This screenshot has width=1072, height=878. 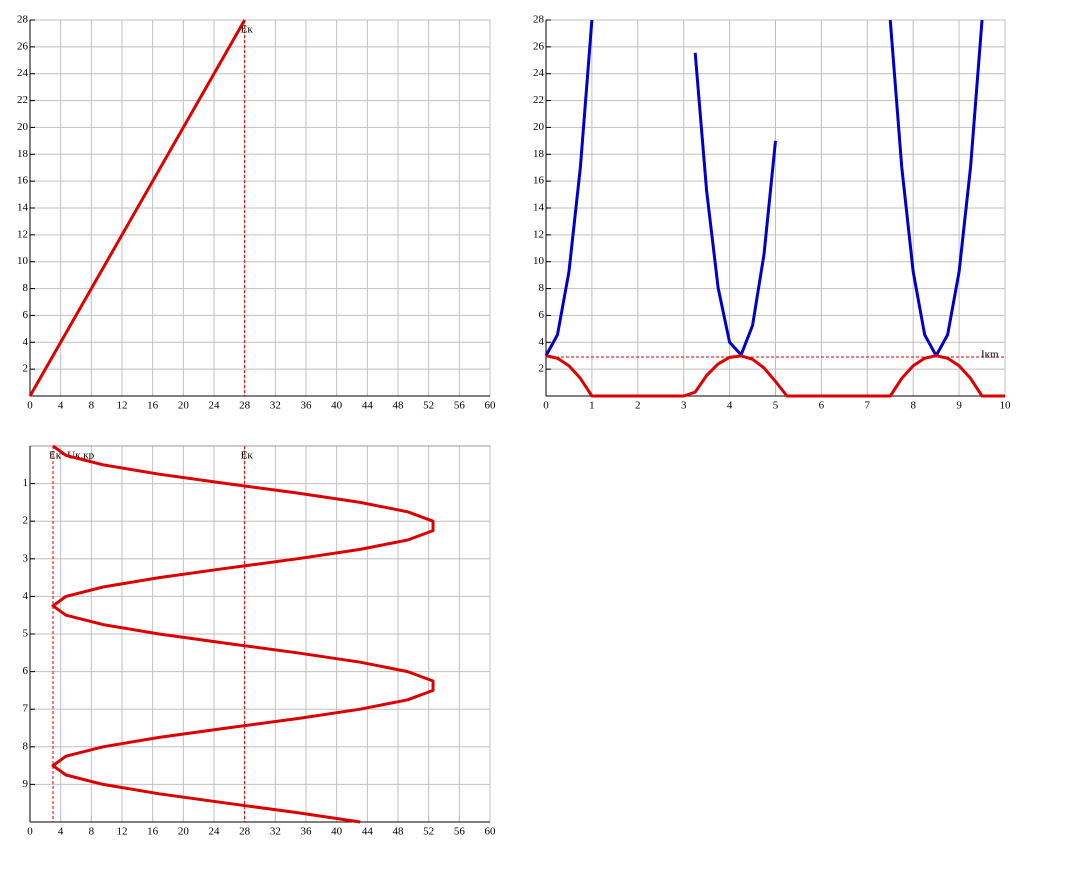 What do you see at coordinates (26, 558) in the screenshot?
I see `y-tick-label: 3` at bounding box center [26, 558].